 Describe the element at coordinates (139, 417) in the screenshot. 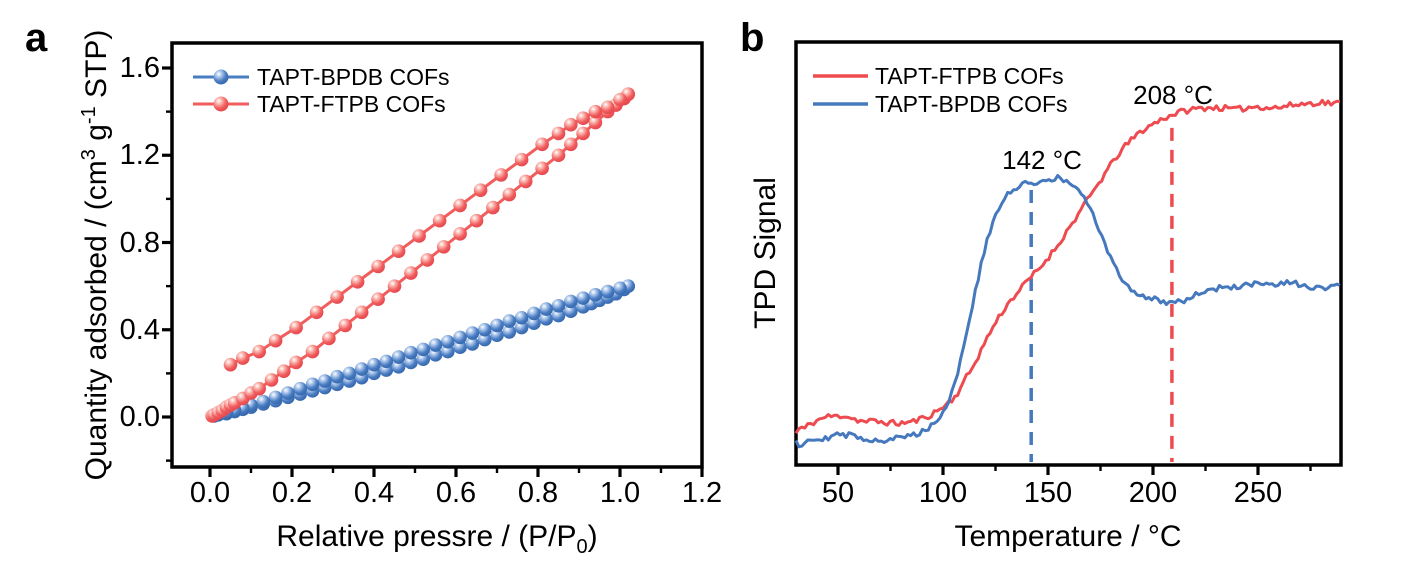

I see `panel-a-y-tick-label: 0.0` at that location.